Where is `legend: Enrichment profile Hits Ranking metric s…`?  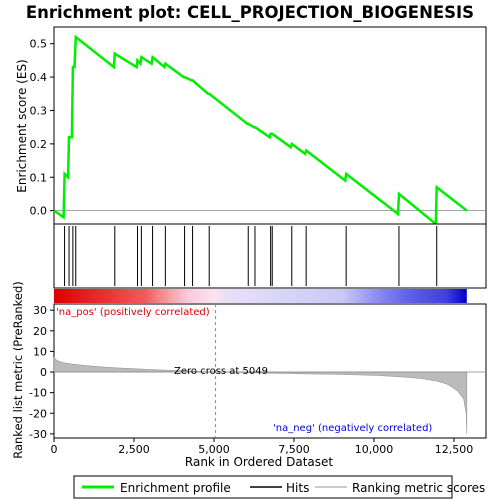
legend: Enrichment profile Hits Ranking metric s… is located at coordinates (279, 487).